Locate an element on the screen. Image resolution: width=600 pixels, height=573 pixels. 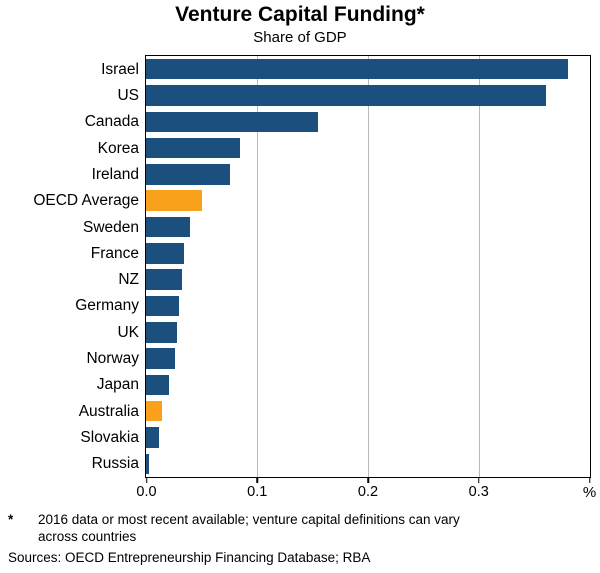
category-label-israel: Israel is located at coordinates (120, 69).